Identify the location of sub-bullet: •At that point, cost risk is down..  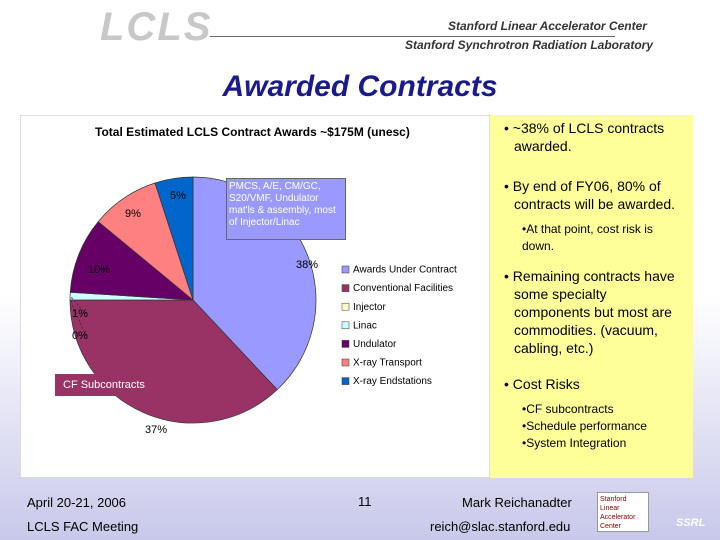
(587, 237).